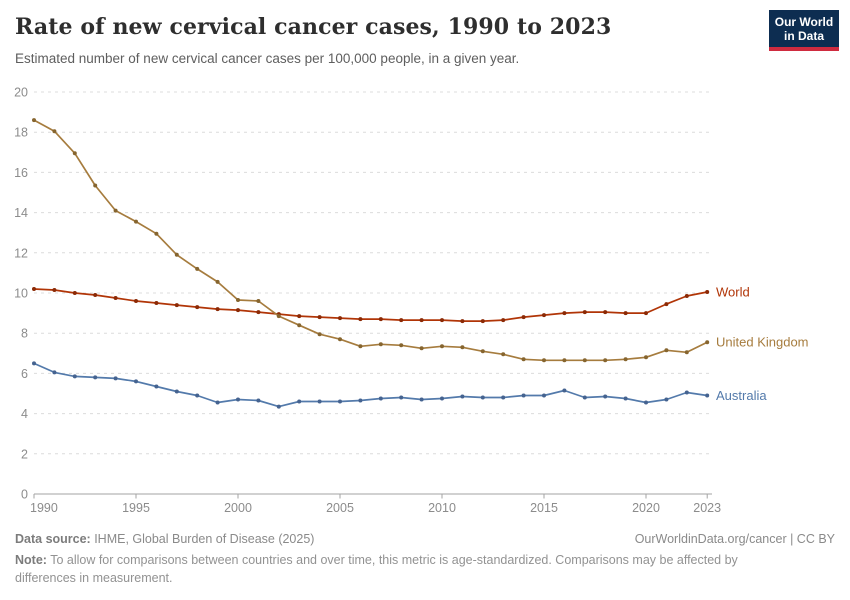 This screenshot has height=600, width=850. Describe the element at coordinates (24, 334) in the screenshot. I see `y-axis-tick-label: 8` at that location.